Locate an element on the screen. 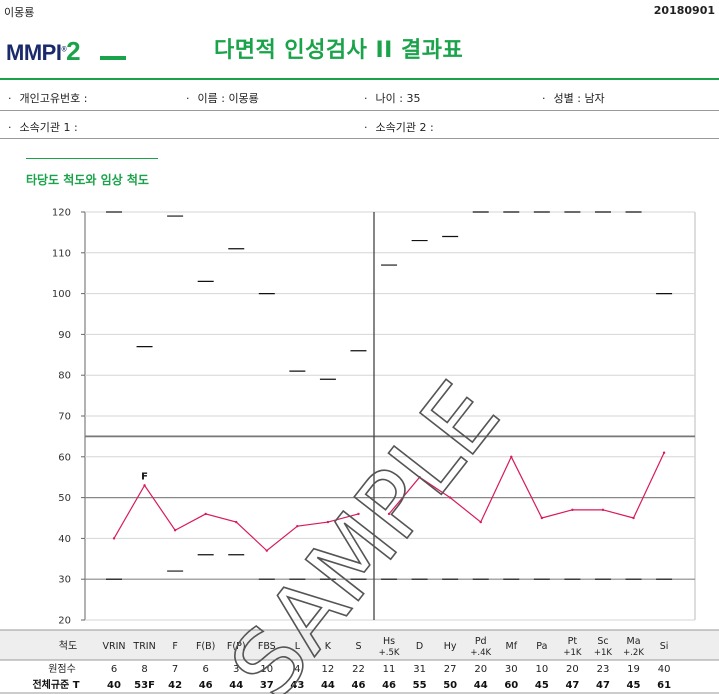  logo-bar is located at coordinates (113, 58).